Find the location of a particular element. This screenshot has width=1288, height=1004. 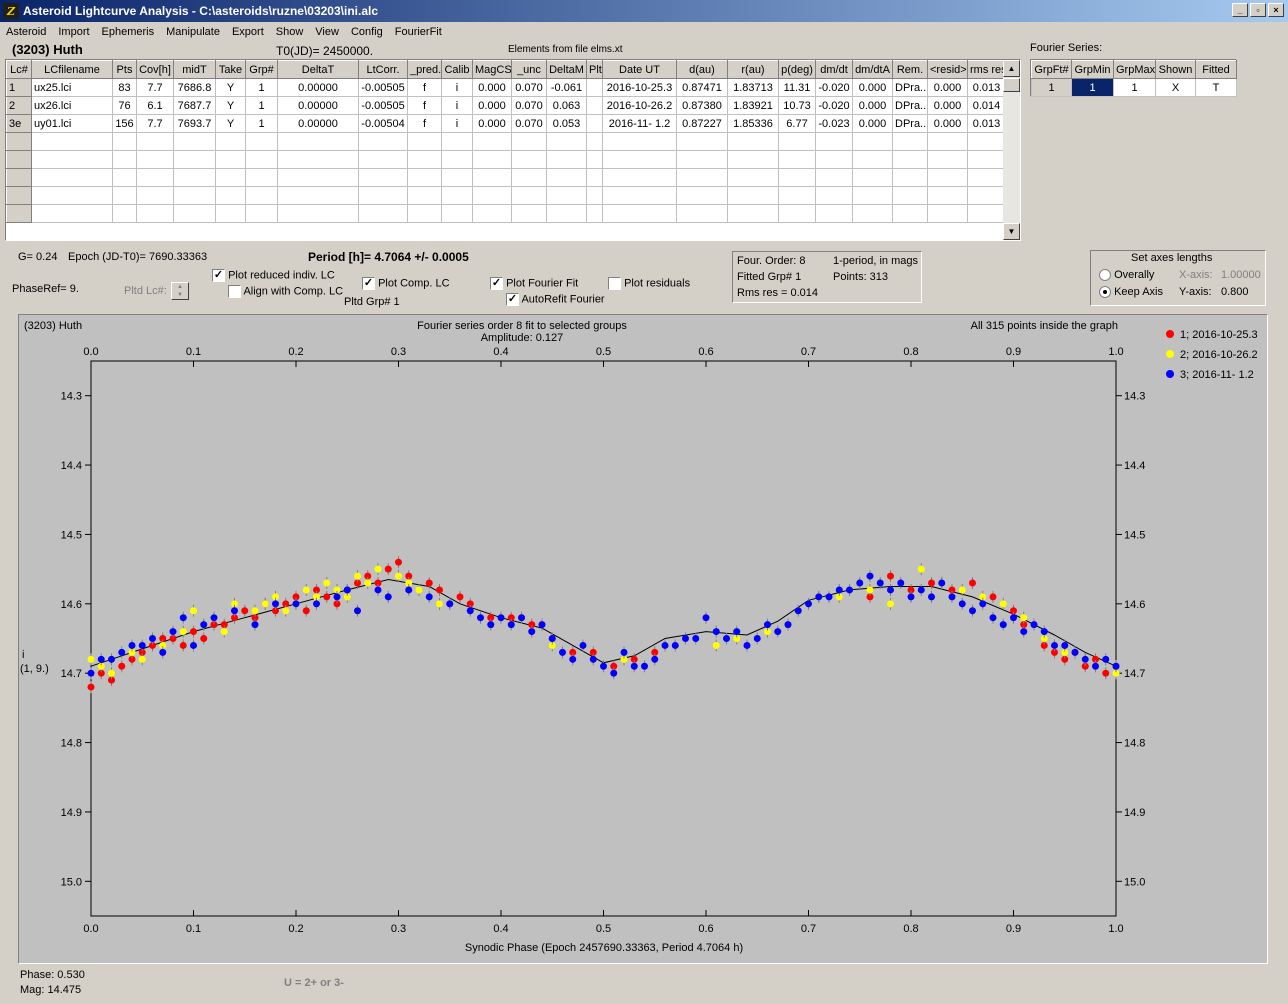

align-comp-checkbox: Align with Comp. LC is located at coordinates (285, 291).